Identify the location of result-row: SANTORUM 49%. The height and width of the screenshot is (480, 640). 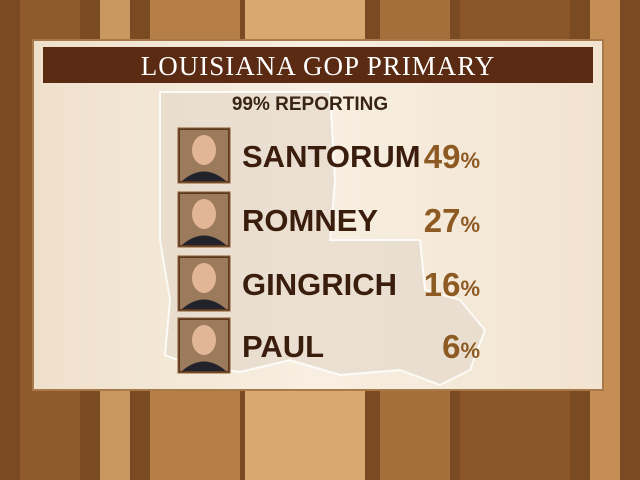
(328, 155).